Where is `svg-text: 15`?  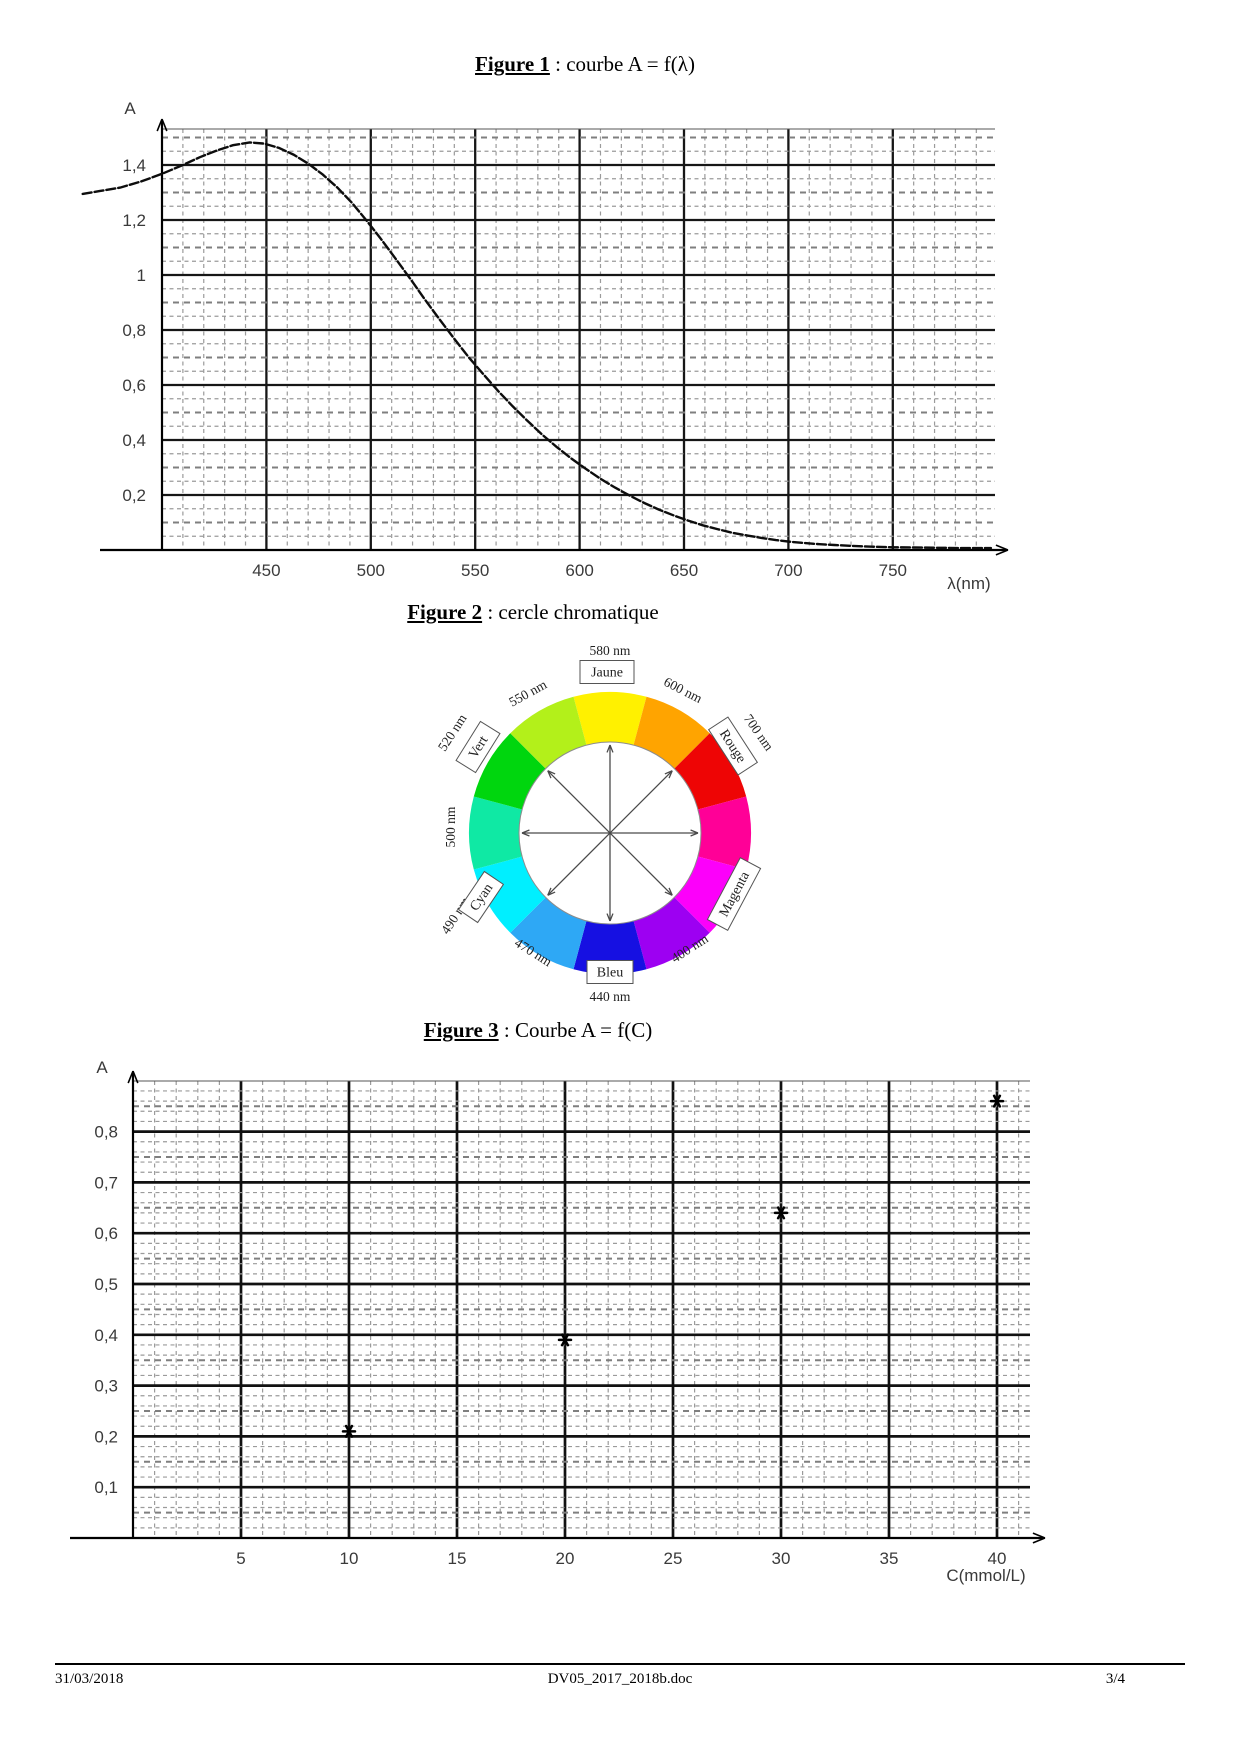 svg-text: 15 is located at coordinates (457, 1558).